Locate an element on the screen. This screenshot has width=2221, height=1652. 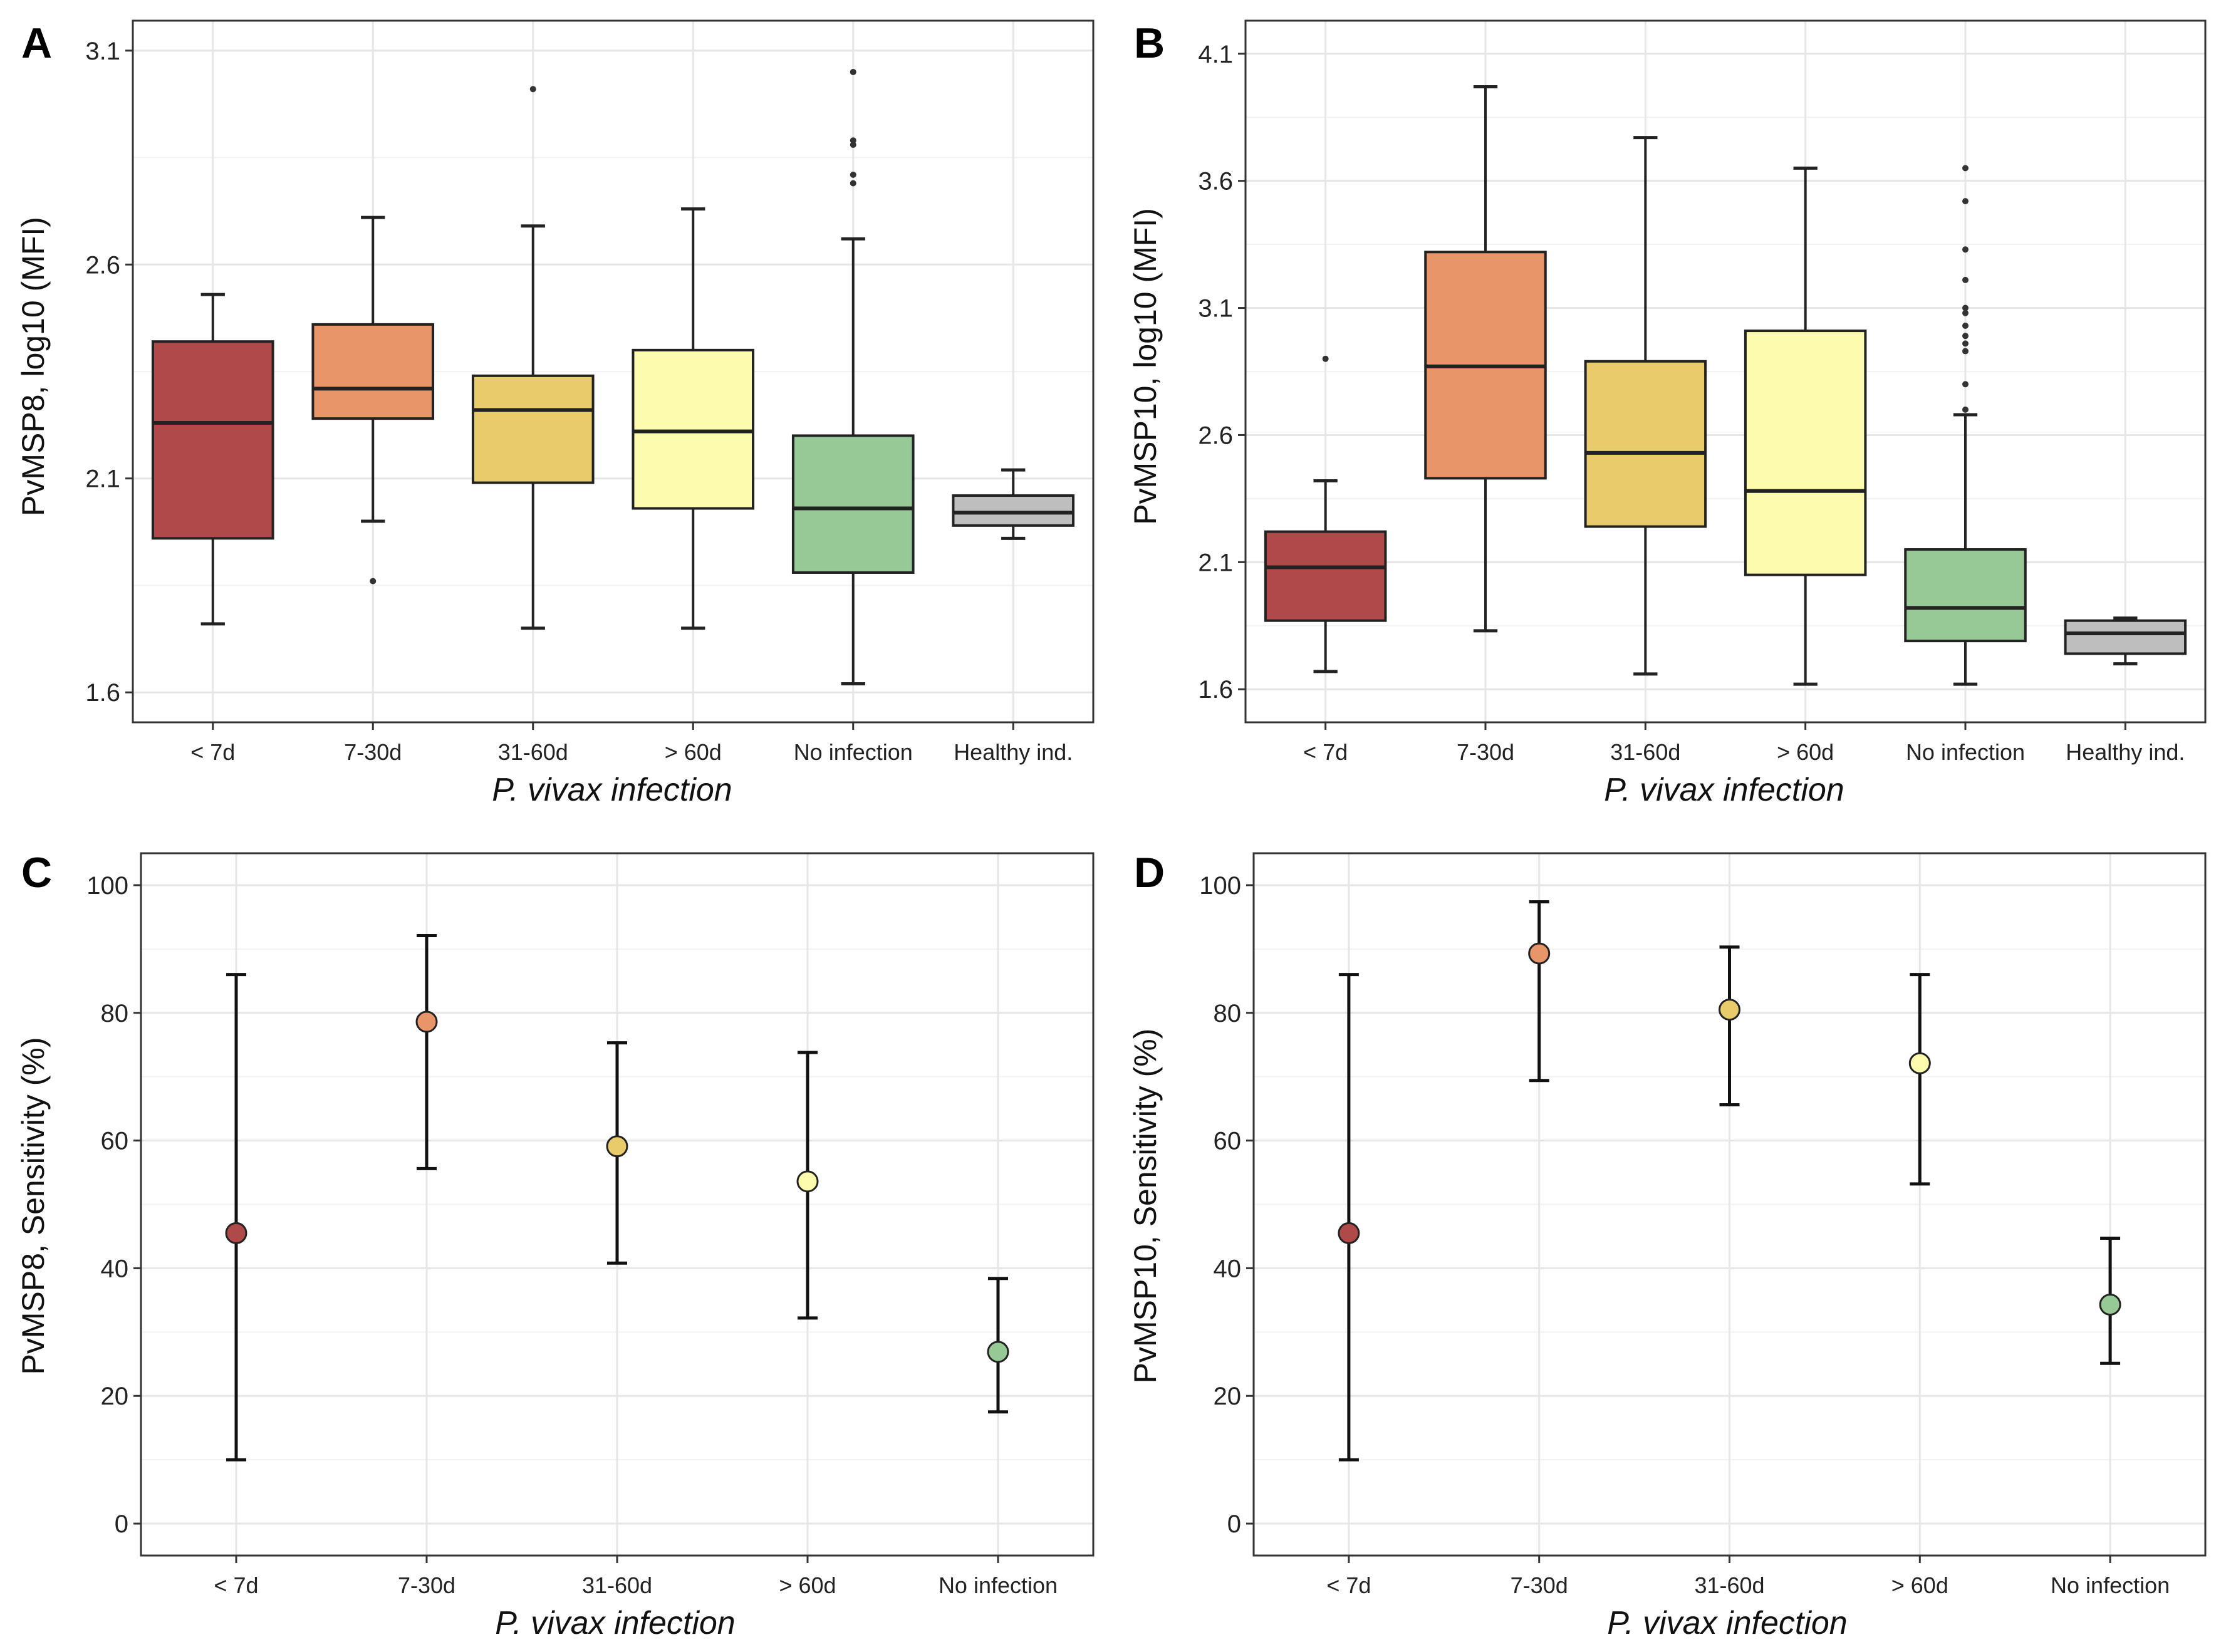
y-axis-a: 1.6 2.1 2.6 3.1 is located at coordinates (109, 372).